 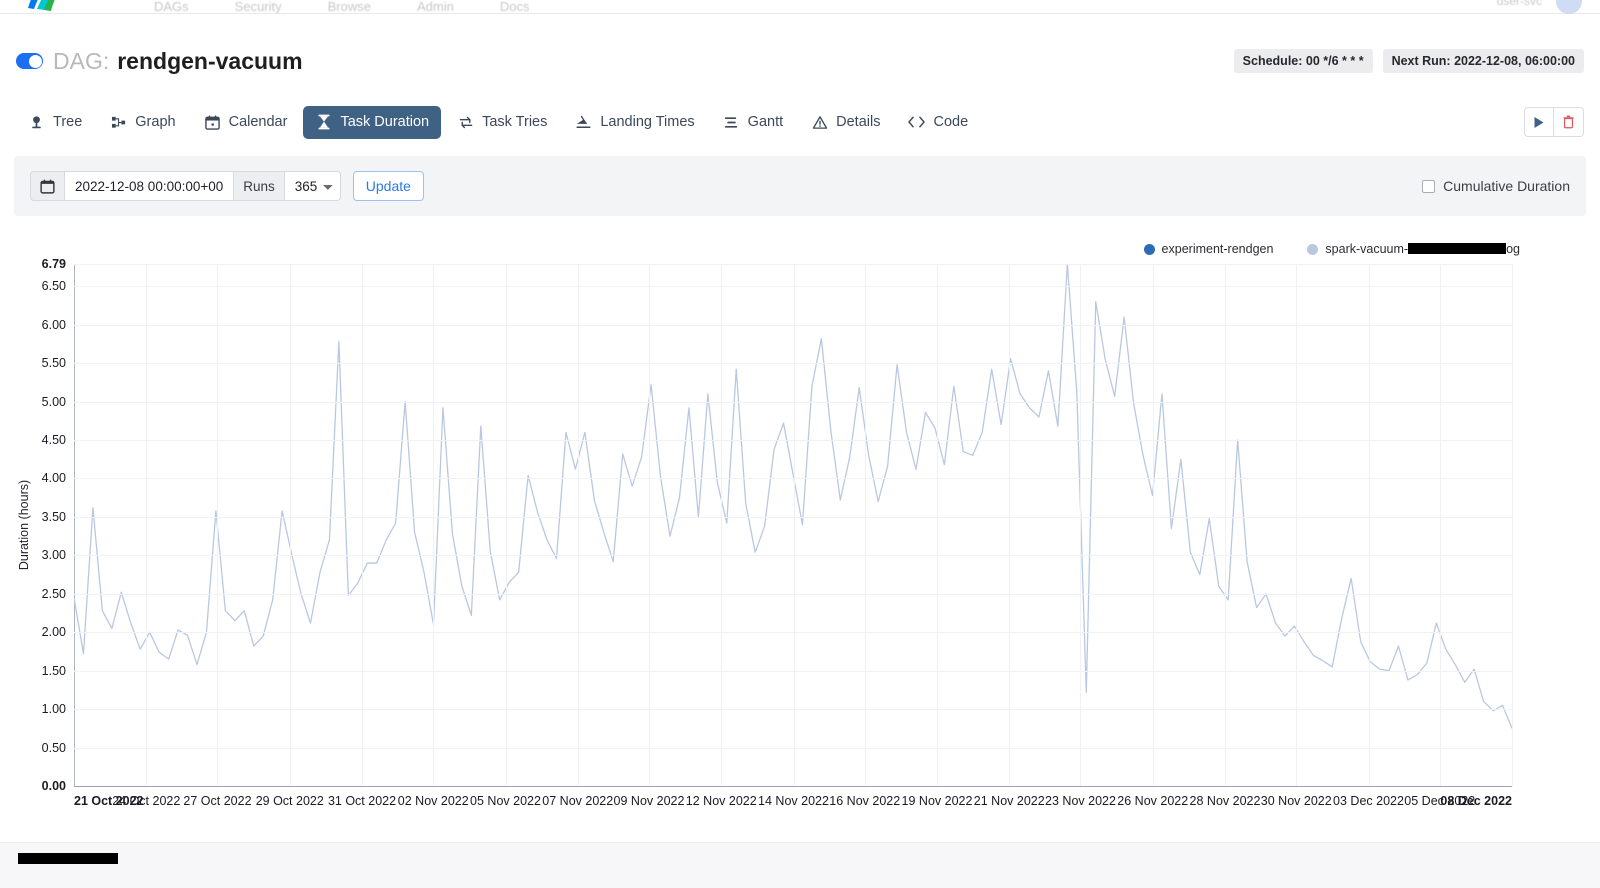 I want to click on tab-label: Calendar, so click(x=258, y=122).